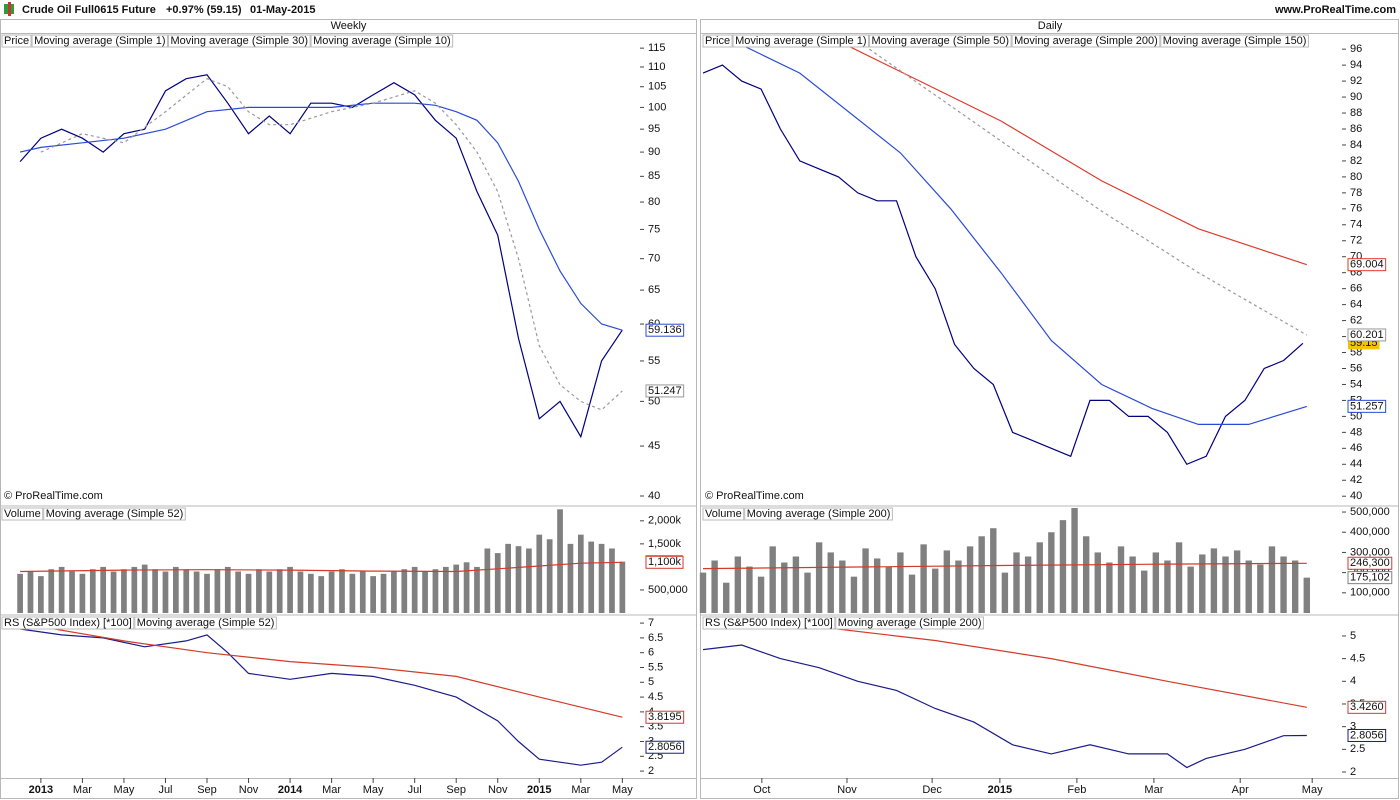 The width and height of the screenshot is (1400, 800). Describe the element at coordinates (1356, 480) in the screenshot. I see `y-tick-label: 42` at that location.